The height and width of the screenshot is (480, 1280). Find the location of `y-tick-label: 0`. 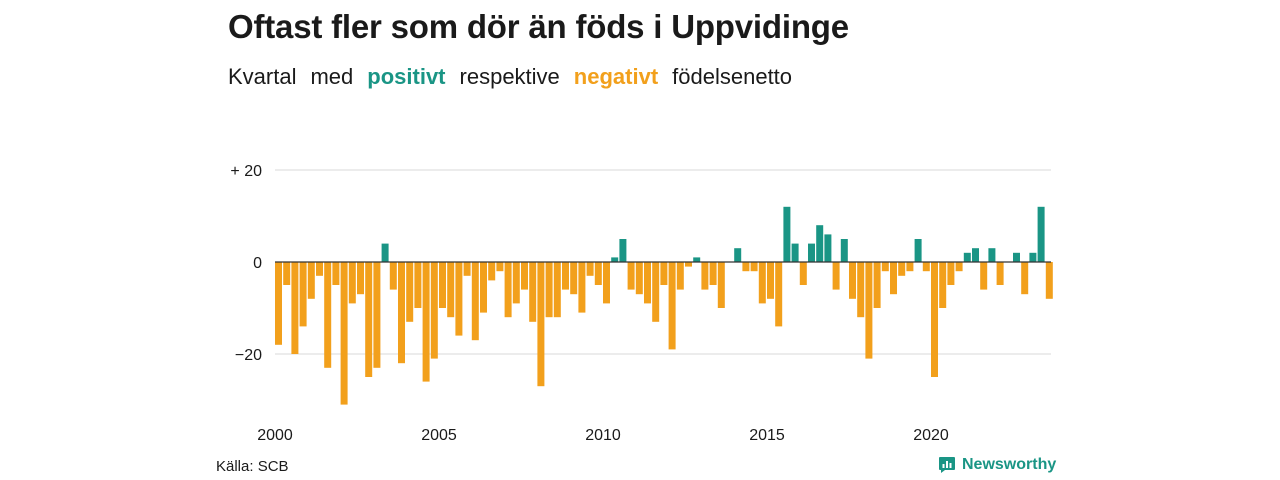

y-tick-label: 0 is located at coordinates (257, 263).